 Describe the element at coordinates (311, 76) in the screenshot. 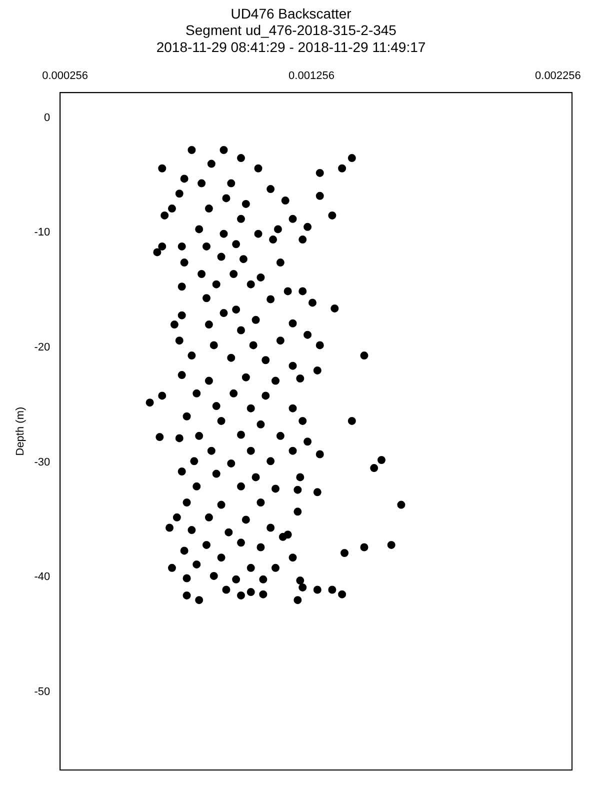

I see `x-tick-label: 0.001256` at that location.